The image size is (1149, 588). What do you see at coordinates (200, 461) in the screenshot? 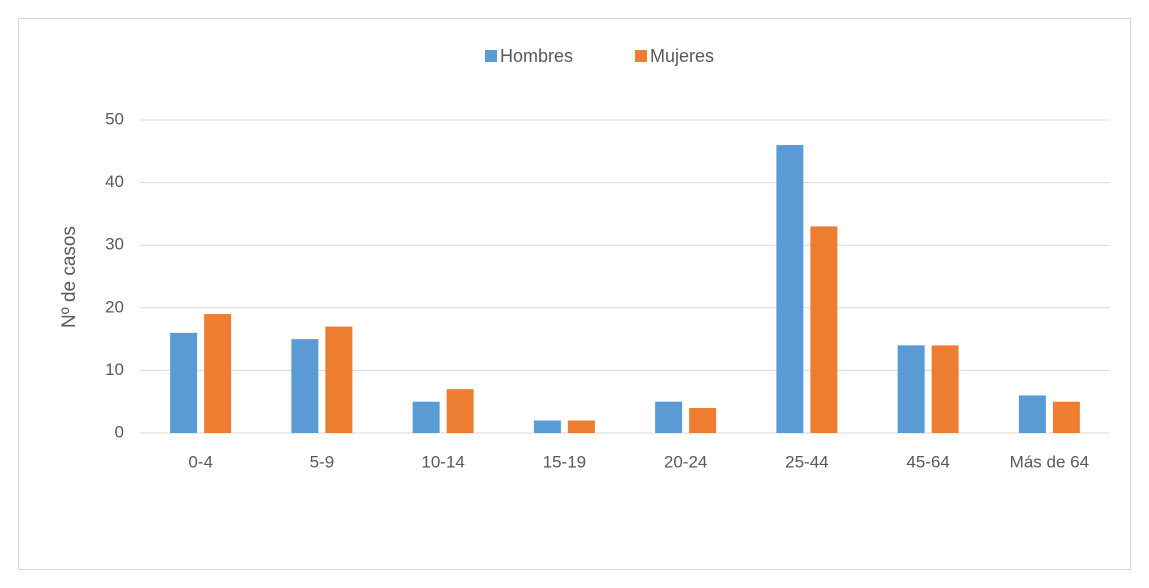
I see `x-tick-label: 0-4` at bounding box center [200, 461].